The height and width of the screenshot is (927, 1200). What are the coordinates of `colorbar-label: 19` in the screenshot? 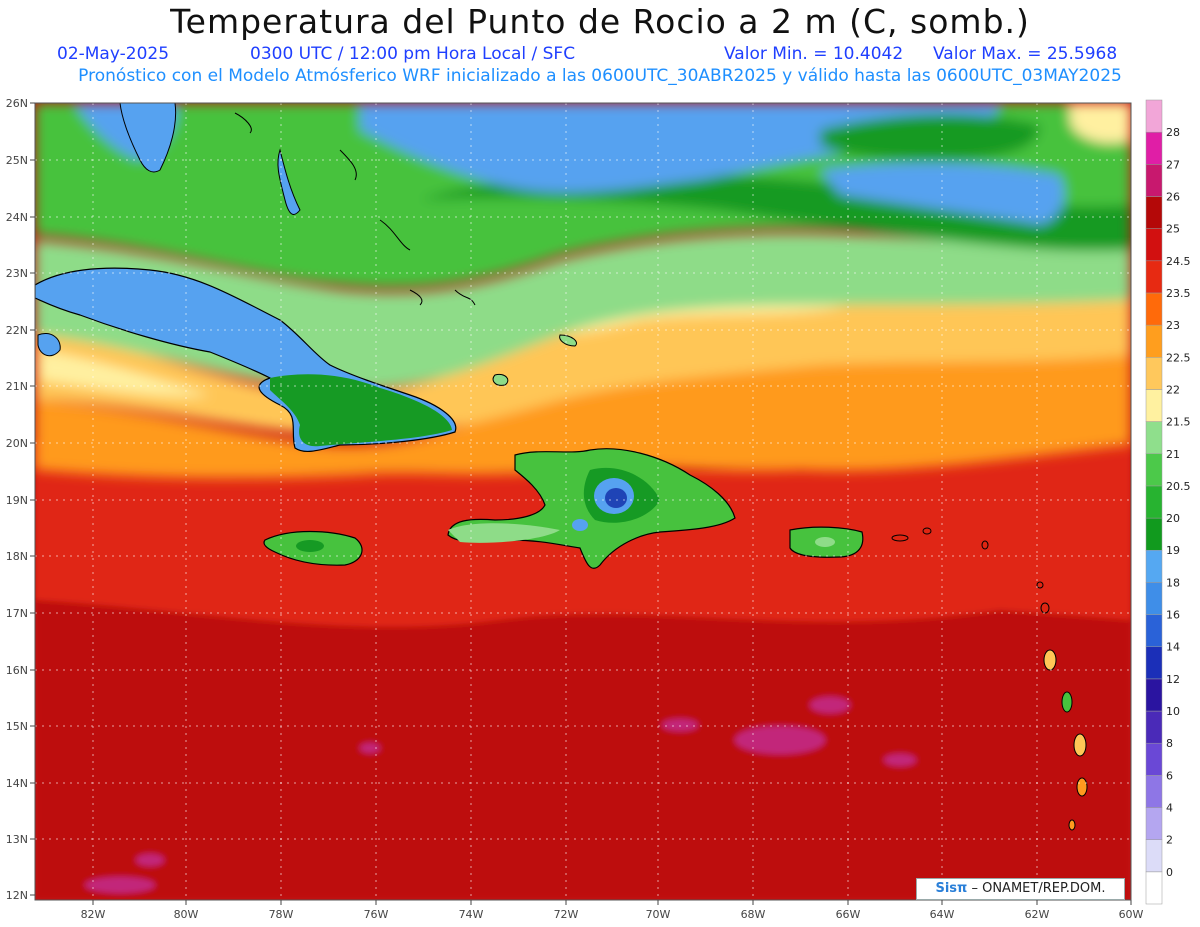 It's located at (1173, 550).